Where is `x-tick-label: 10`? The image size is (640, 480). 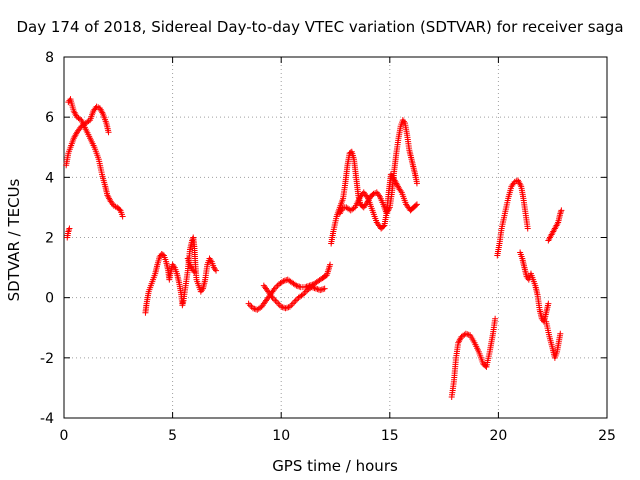
x-tick-label: 10 is located at coordinates (281, 436).